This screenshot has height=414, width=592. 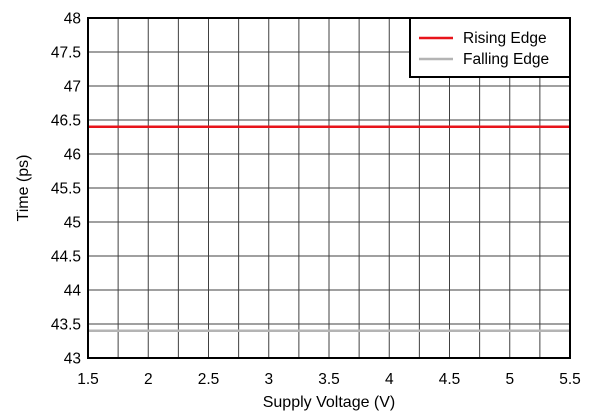 What do you see at coordinates (72, 155) in the screenshot?
I see `y-tick-label: 46` at bounding box center [72, 155].